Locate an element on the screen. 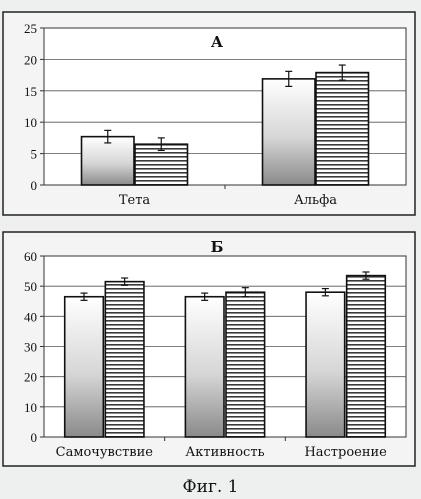  category-label: Альфа is located at coordinates (315, 200).